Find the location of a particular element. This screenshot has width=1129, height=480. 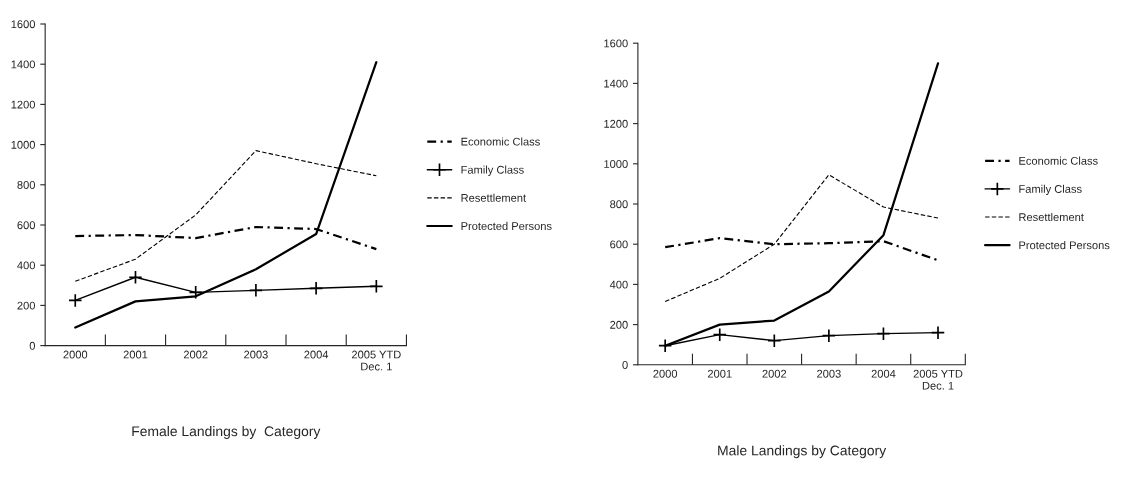

text: Female Landings by Category is located at coordinates (226, 432).